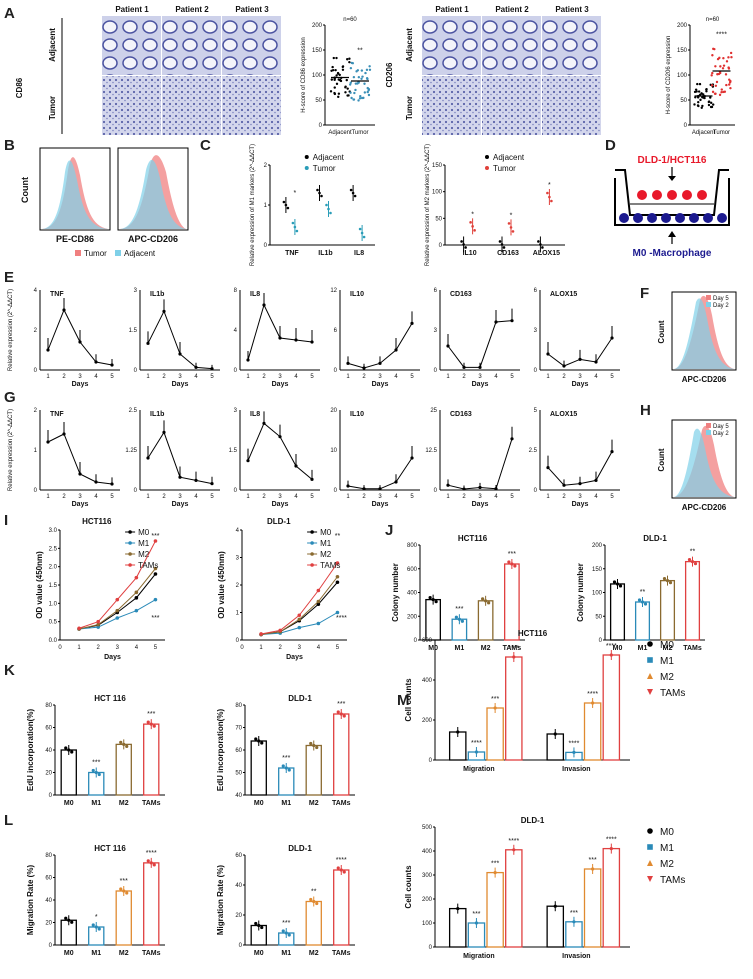 The image size is (753, 979). I want to click on y-tick-label: 0, so click(336, 491).